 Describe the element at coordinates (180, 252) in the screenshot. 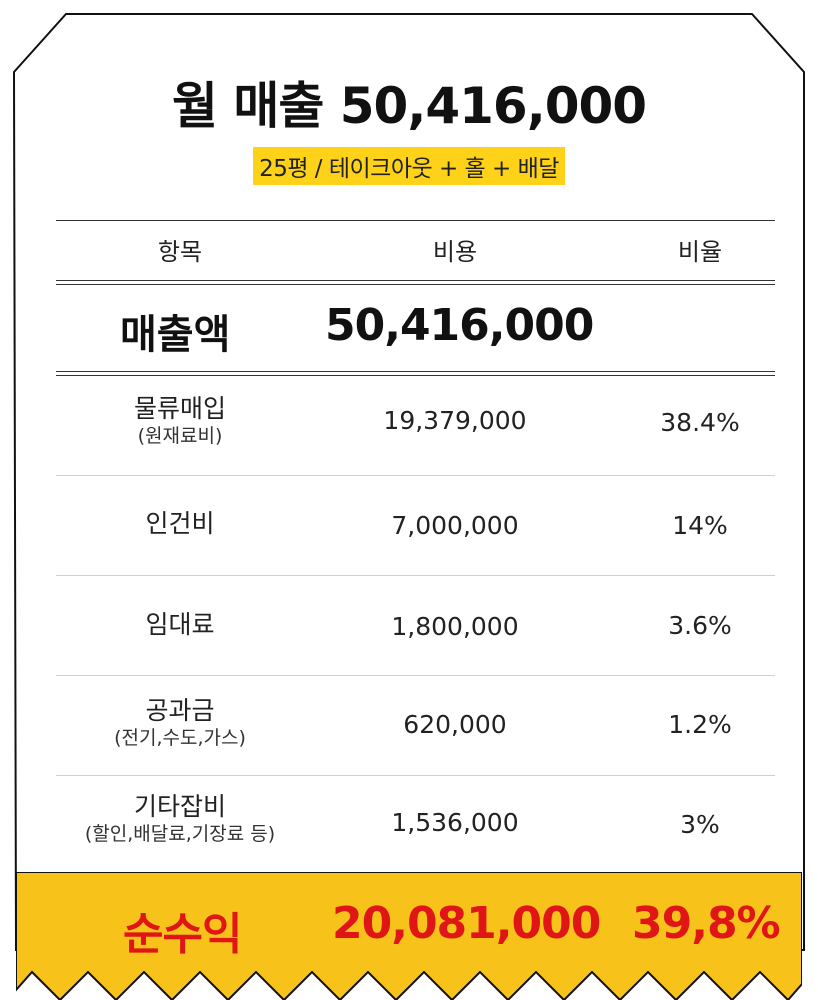

I see `header-item: 항목` at that location.